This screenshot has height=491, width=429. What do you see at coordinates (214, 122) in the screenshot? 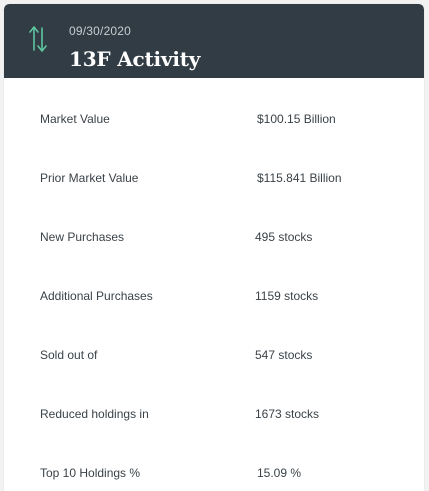
I see `row-market-value: Market Value $100.15 Billion` at bounding box center [214, 122].